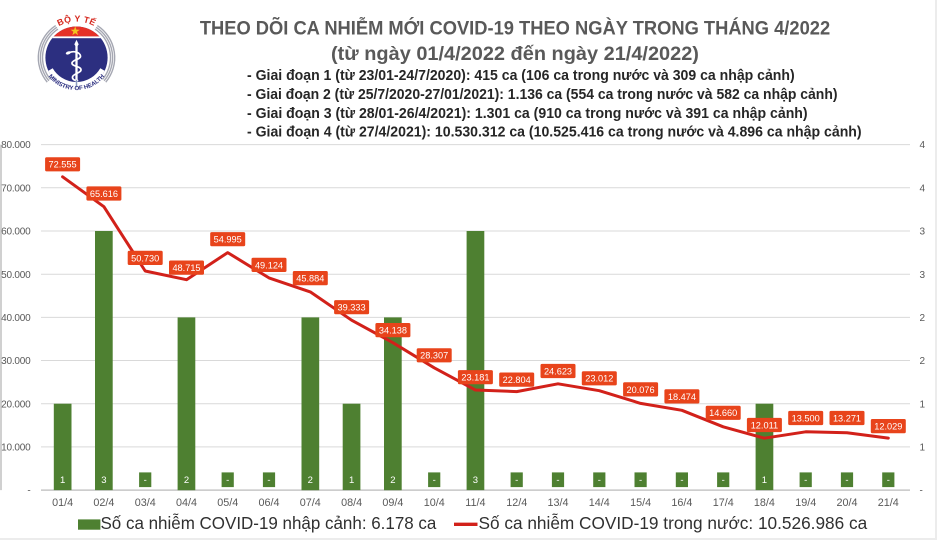  I want to click on svg-text: 11/4, so click(475, 503).